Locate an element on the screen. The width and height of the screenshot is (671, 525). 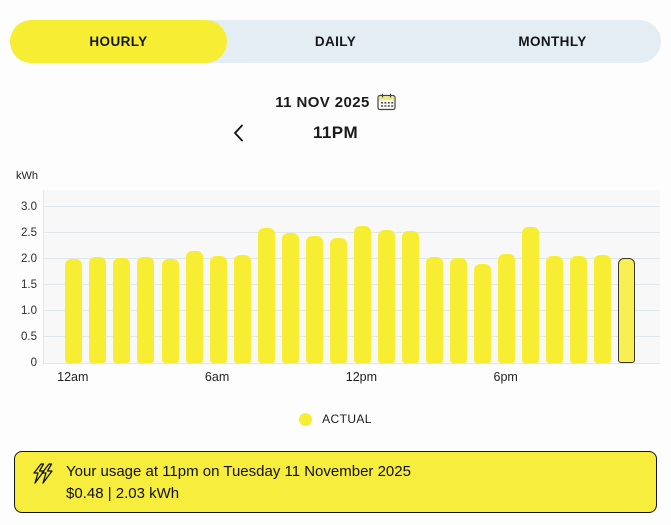
hour-selector: 11PM is located at coordinates (335, 133).